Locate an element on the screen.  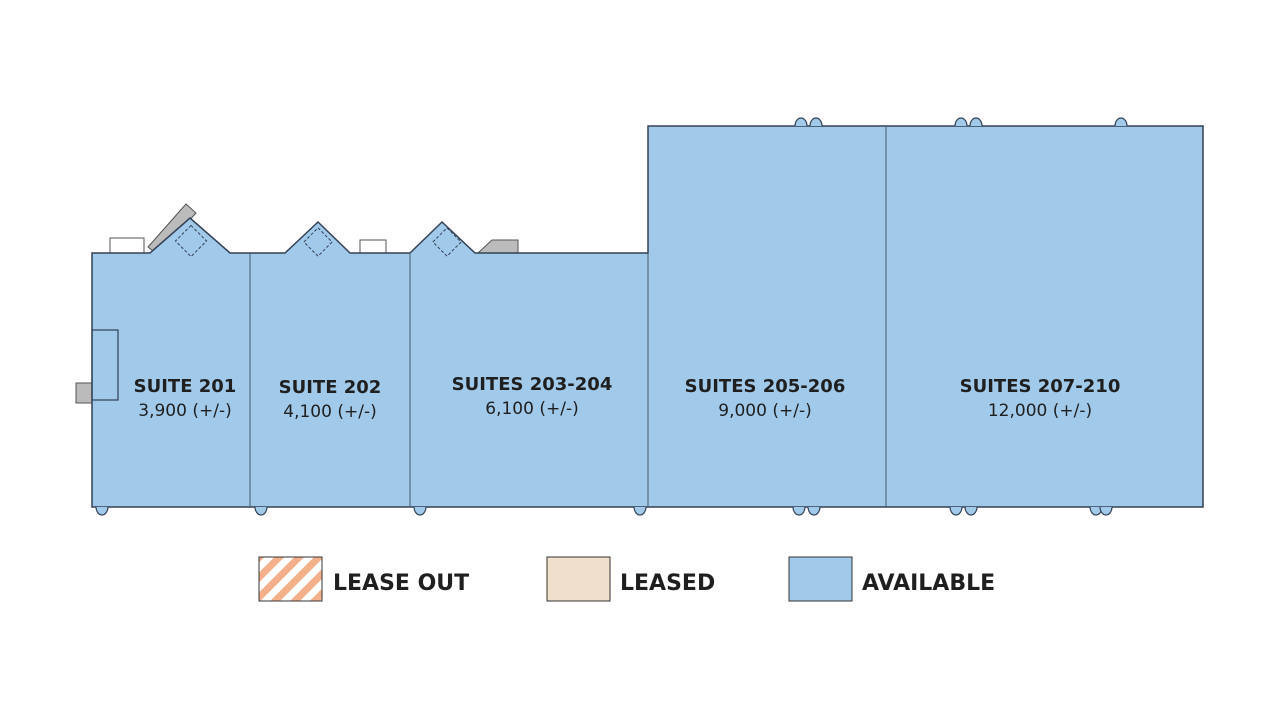
suite-name: SUITE 202 is located at coordinates (330, 387).